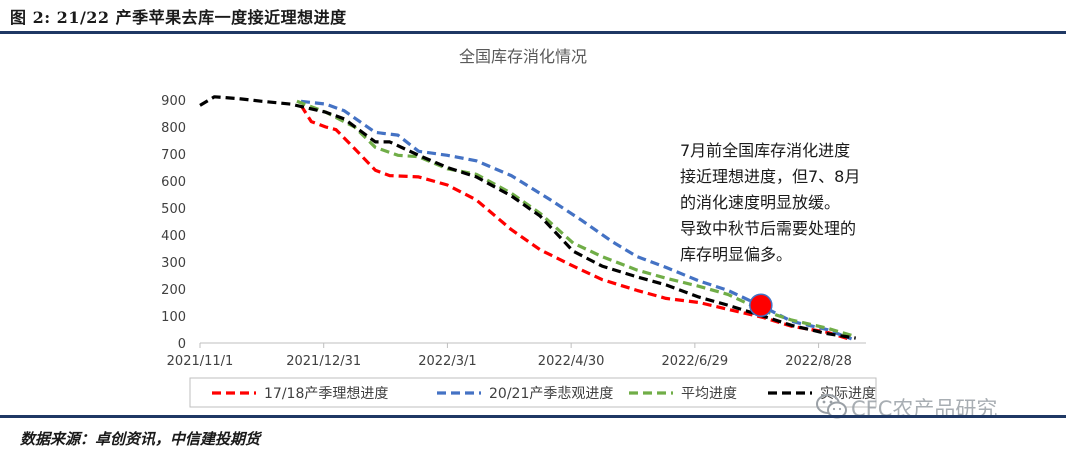  Describe the element at coordinates (173, 182) in the screenshot. I see `y-tick-label: 600` at that location.